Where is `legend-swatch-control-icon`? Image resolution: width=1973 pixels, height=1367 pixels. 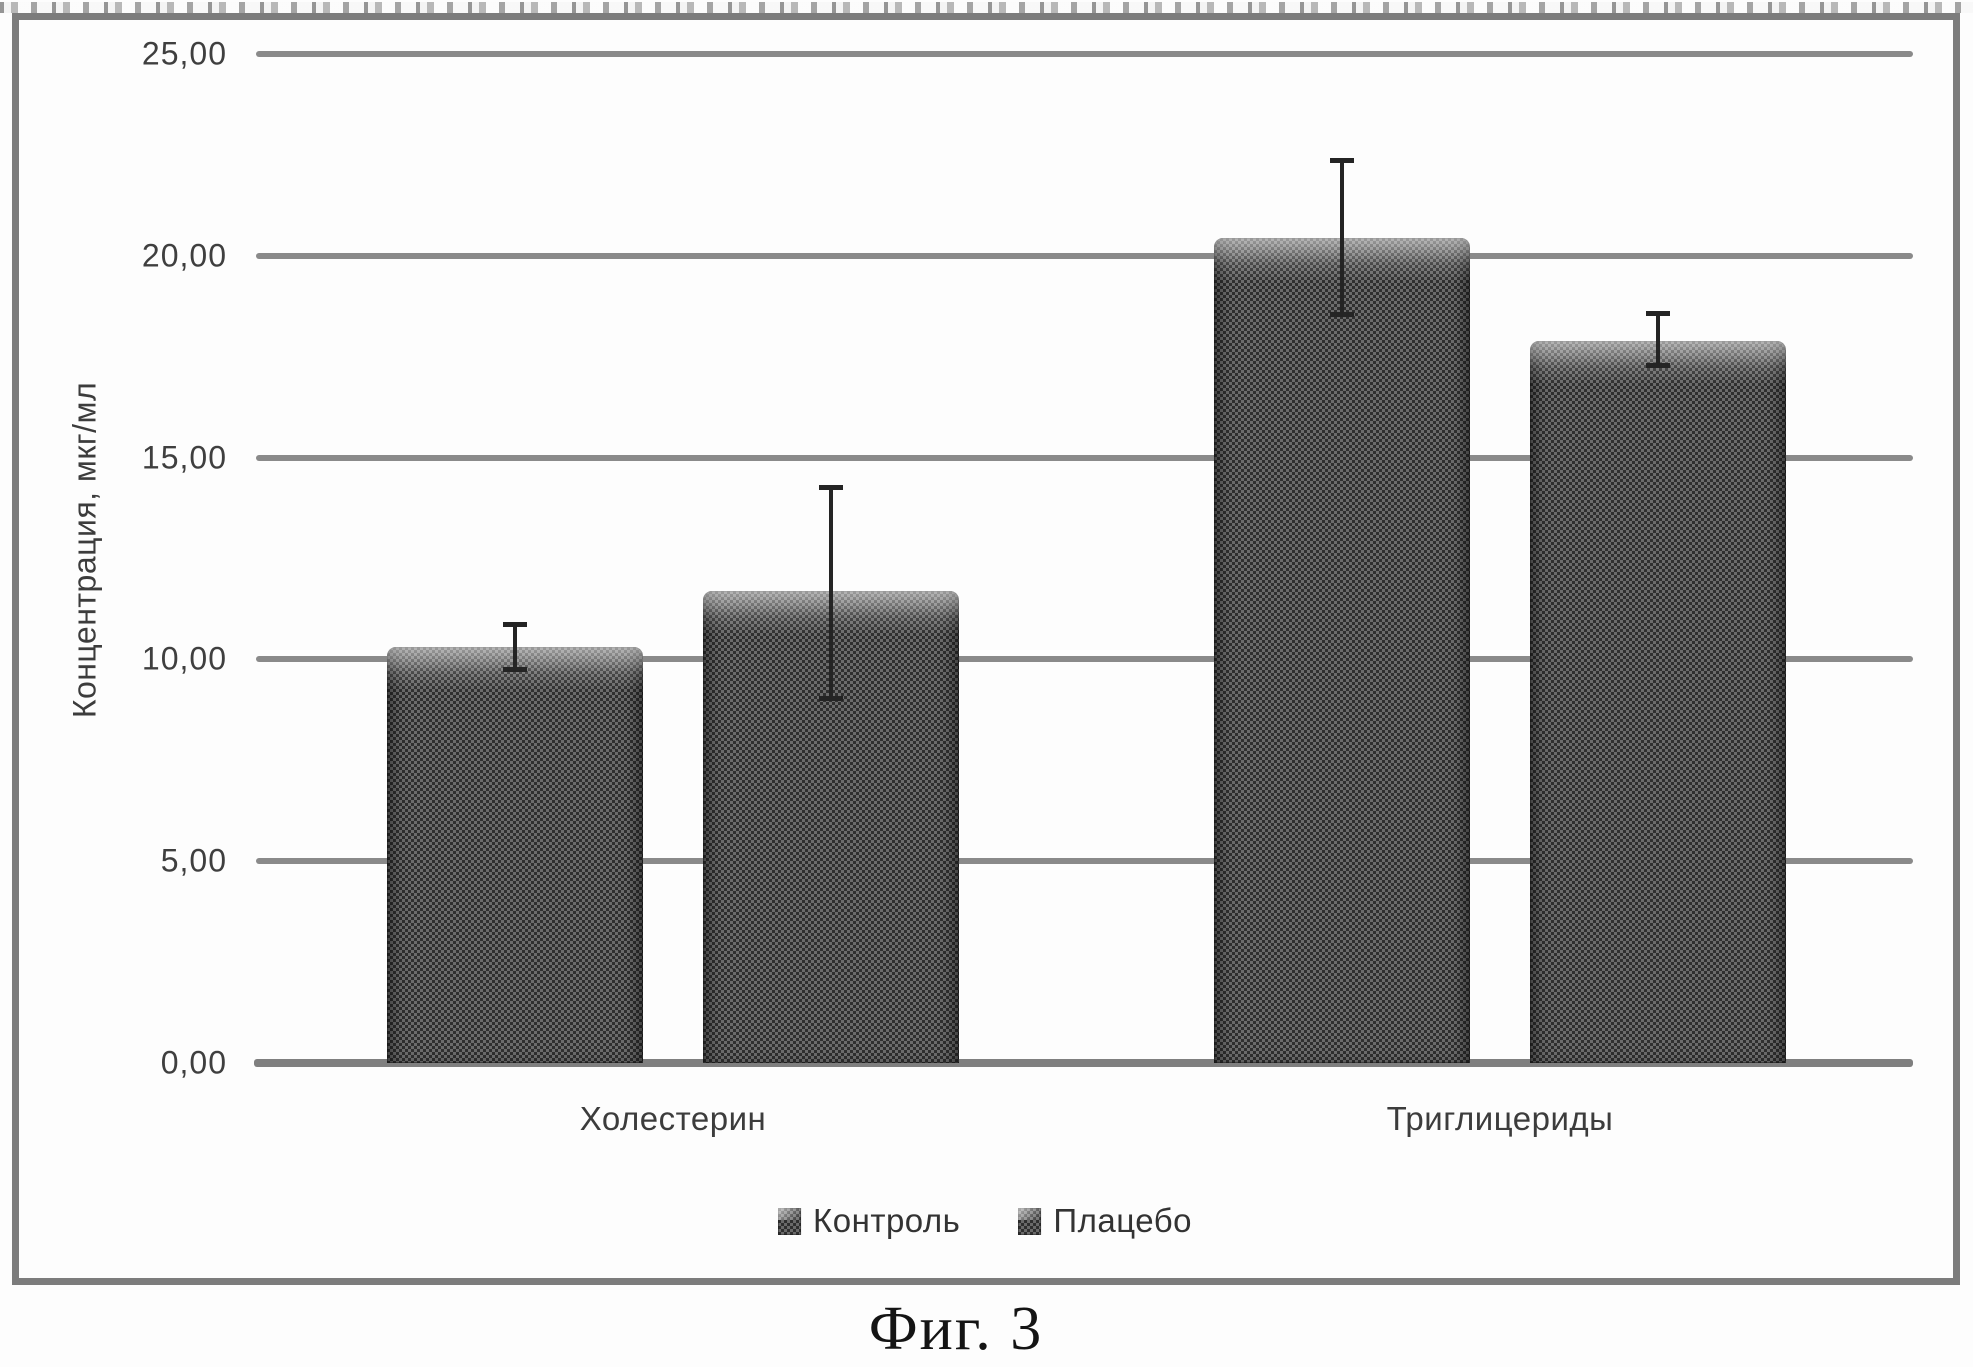
legend-swatch-control-icon is located at coordinates (790, 1221).